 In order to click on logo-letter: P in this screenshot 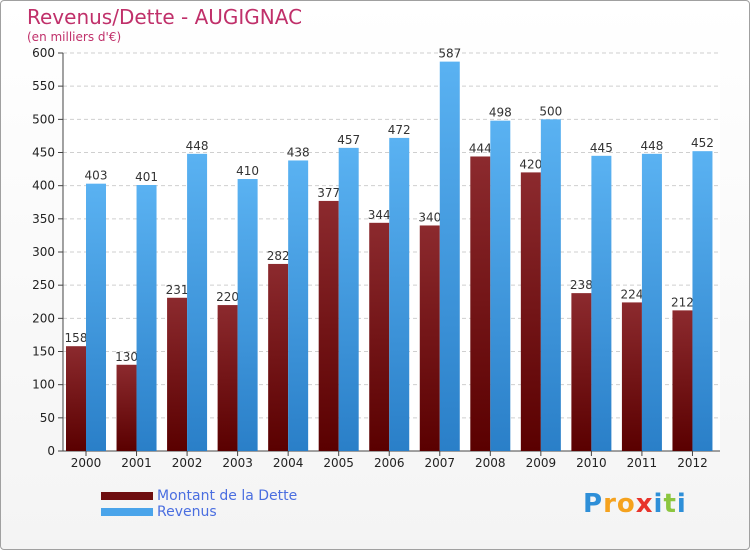, I will do `click(593, 504)`.